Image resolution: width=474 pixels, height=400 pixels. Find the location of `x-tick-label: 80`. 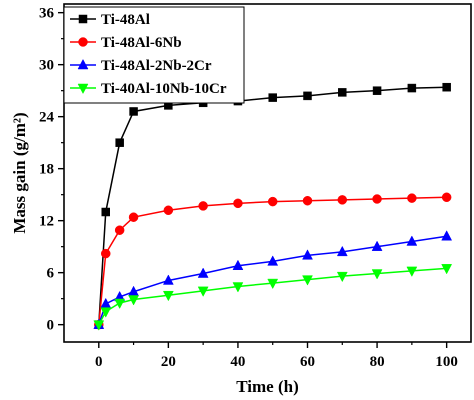

x-tick-label: 80 is located at coordinates (377, 362).